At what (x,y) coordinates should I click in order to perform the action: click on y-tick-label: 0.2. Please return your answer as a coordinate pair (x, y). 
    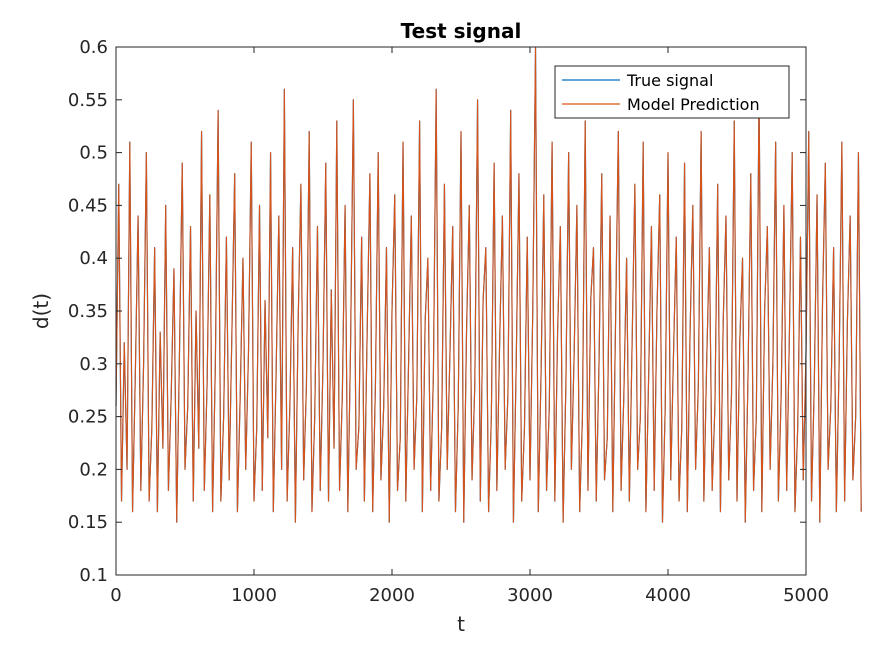
    Looking at the image, I should click on (93, 469).